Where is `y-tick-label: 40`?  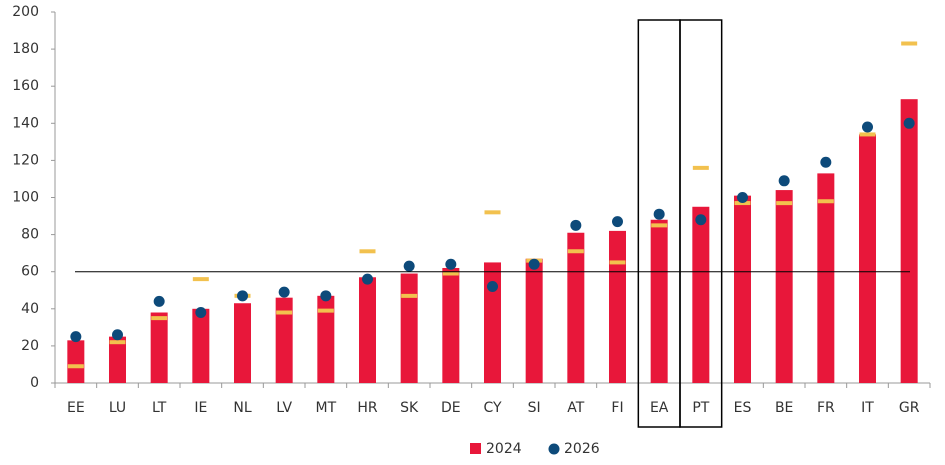 y-tick-label: 40 is located at coordinates (30, 309).